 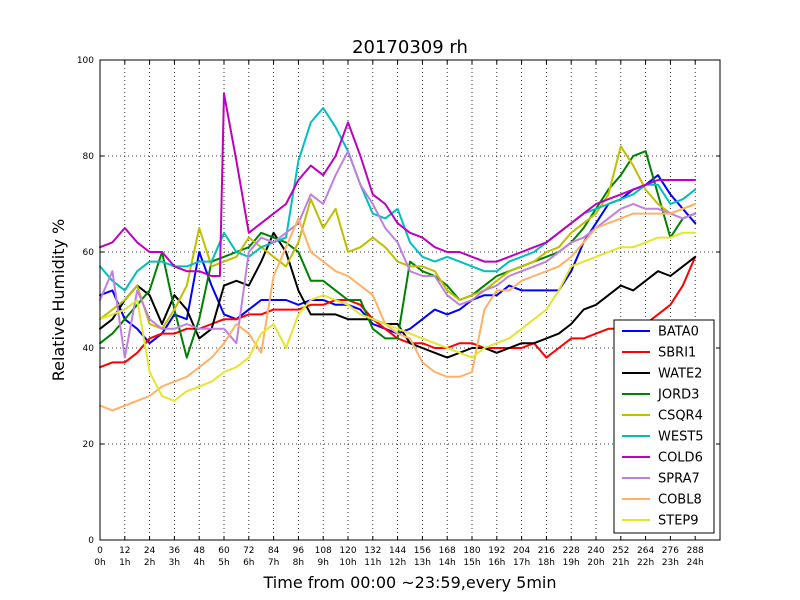 I want to click on y-tick-label: 100, so click(x=85, y=61).